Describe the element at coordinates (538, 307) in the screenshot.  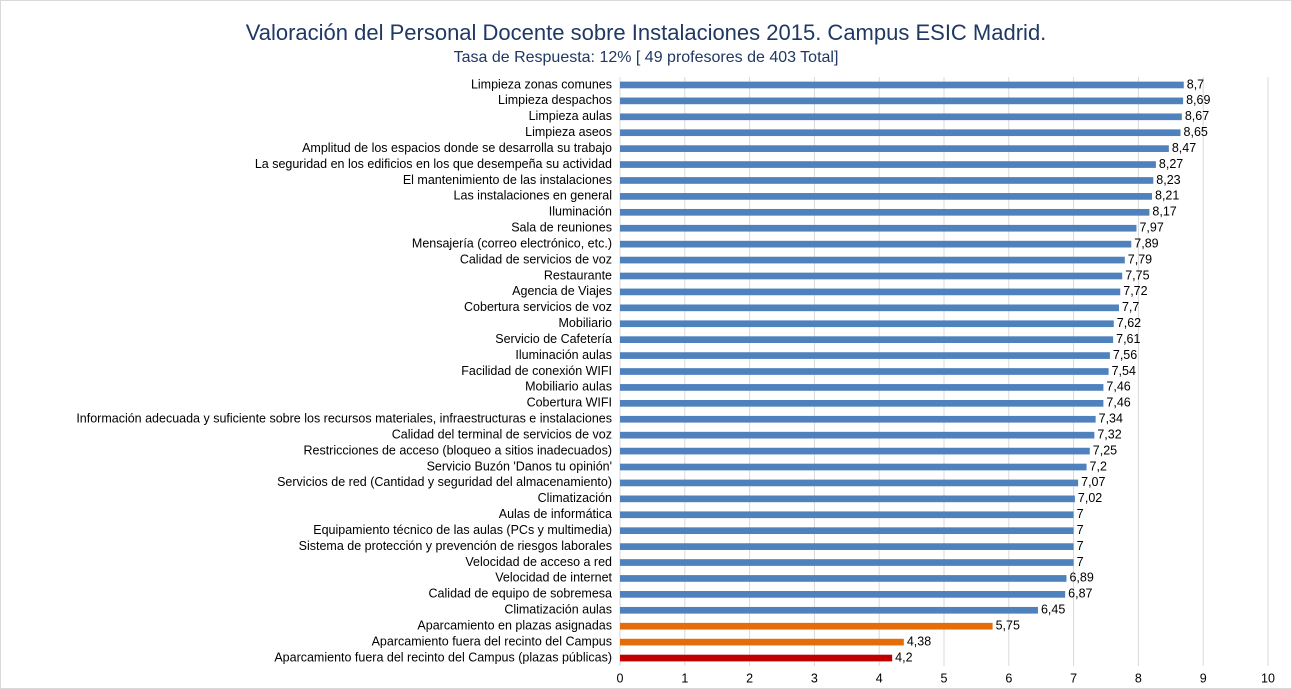
I see `y-tick-label: Cobertura servicios de voz` at that location.